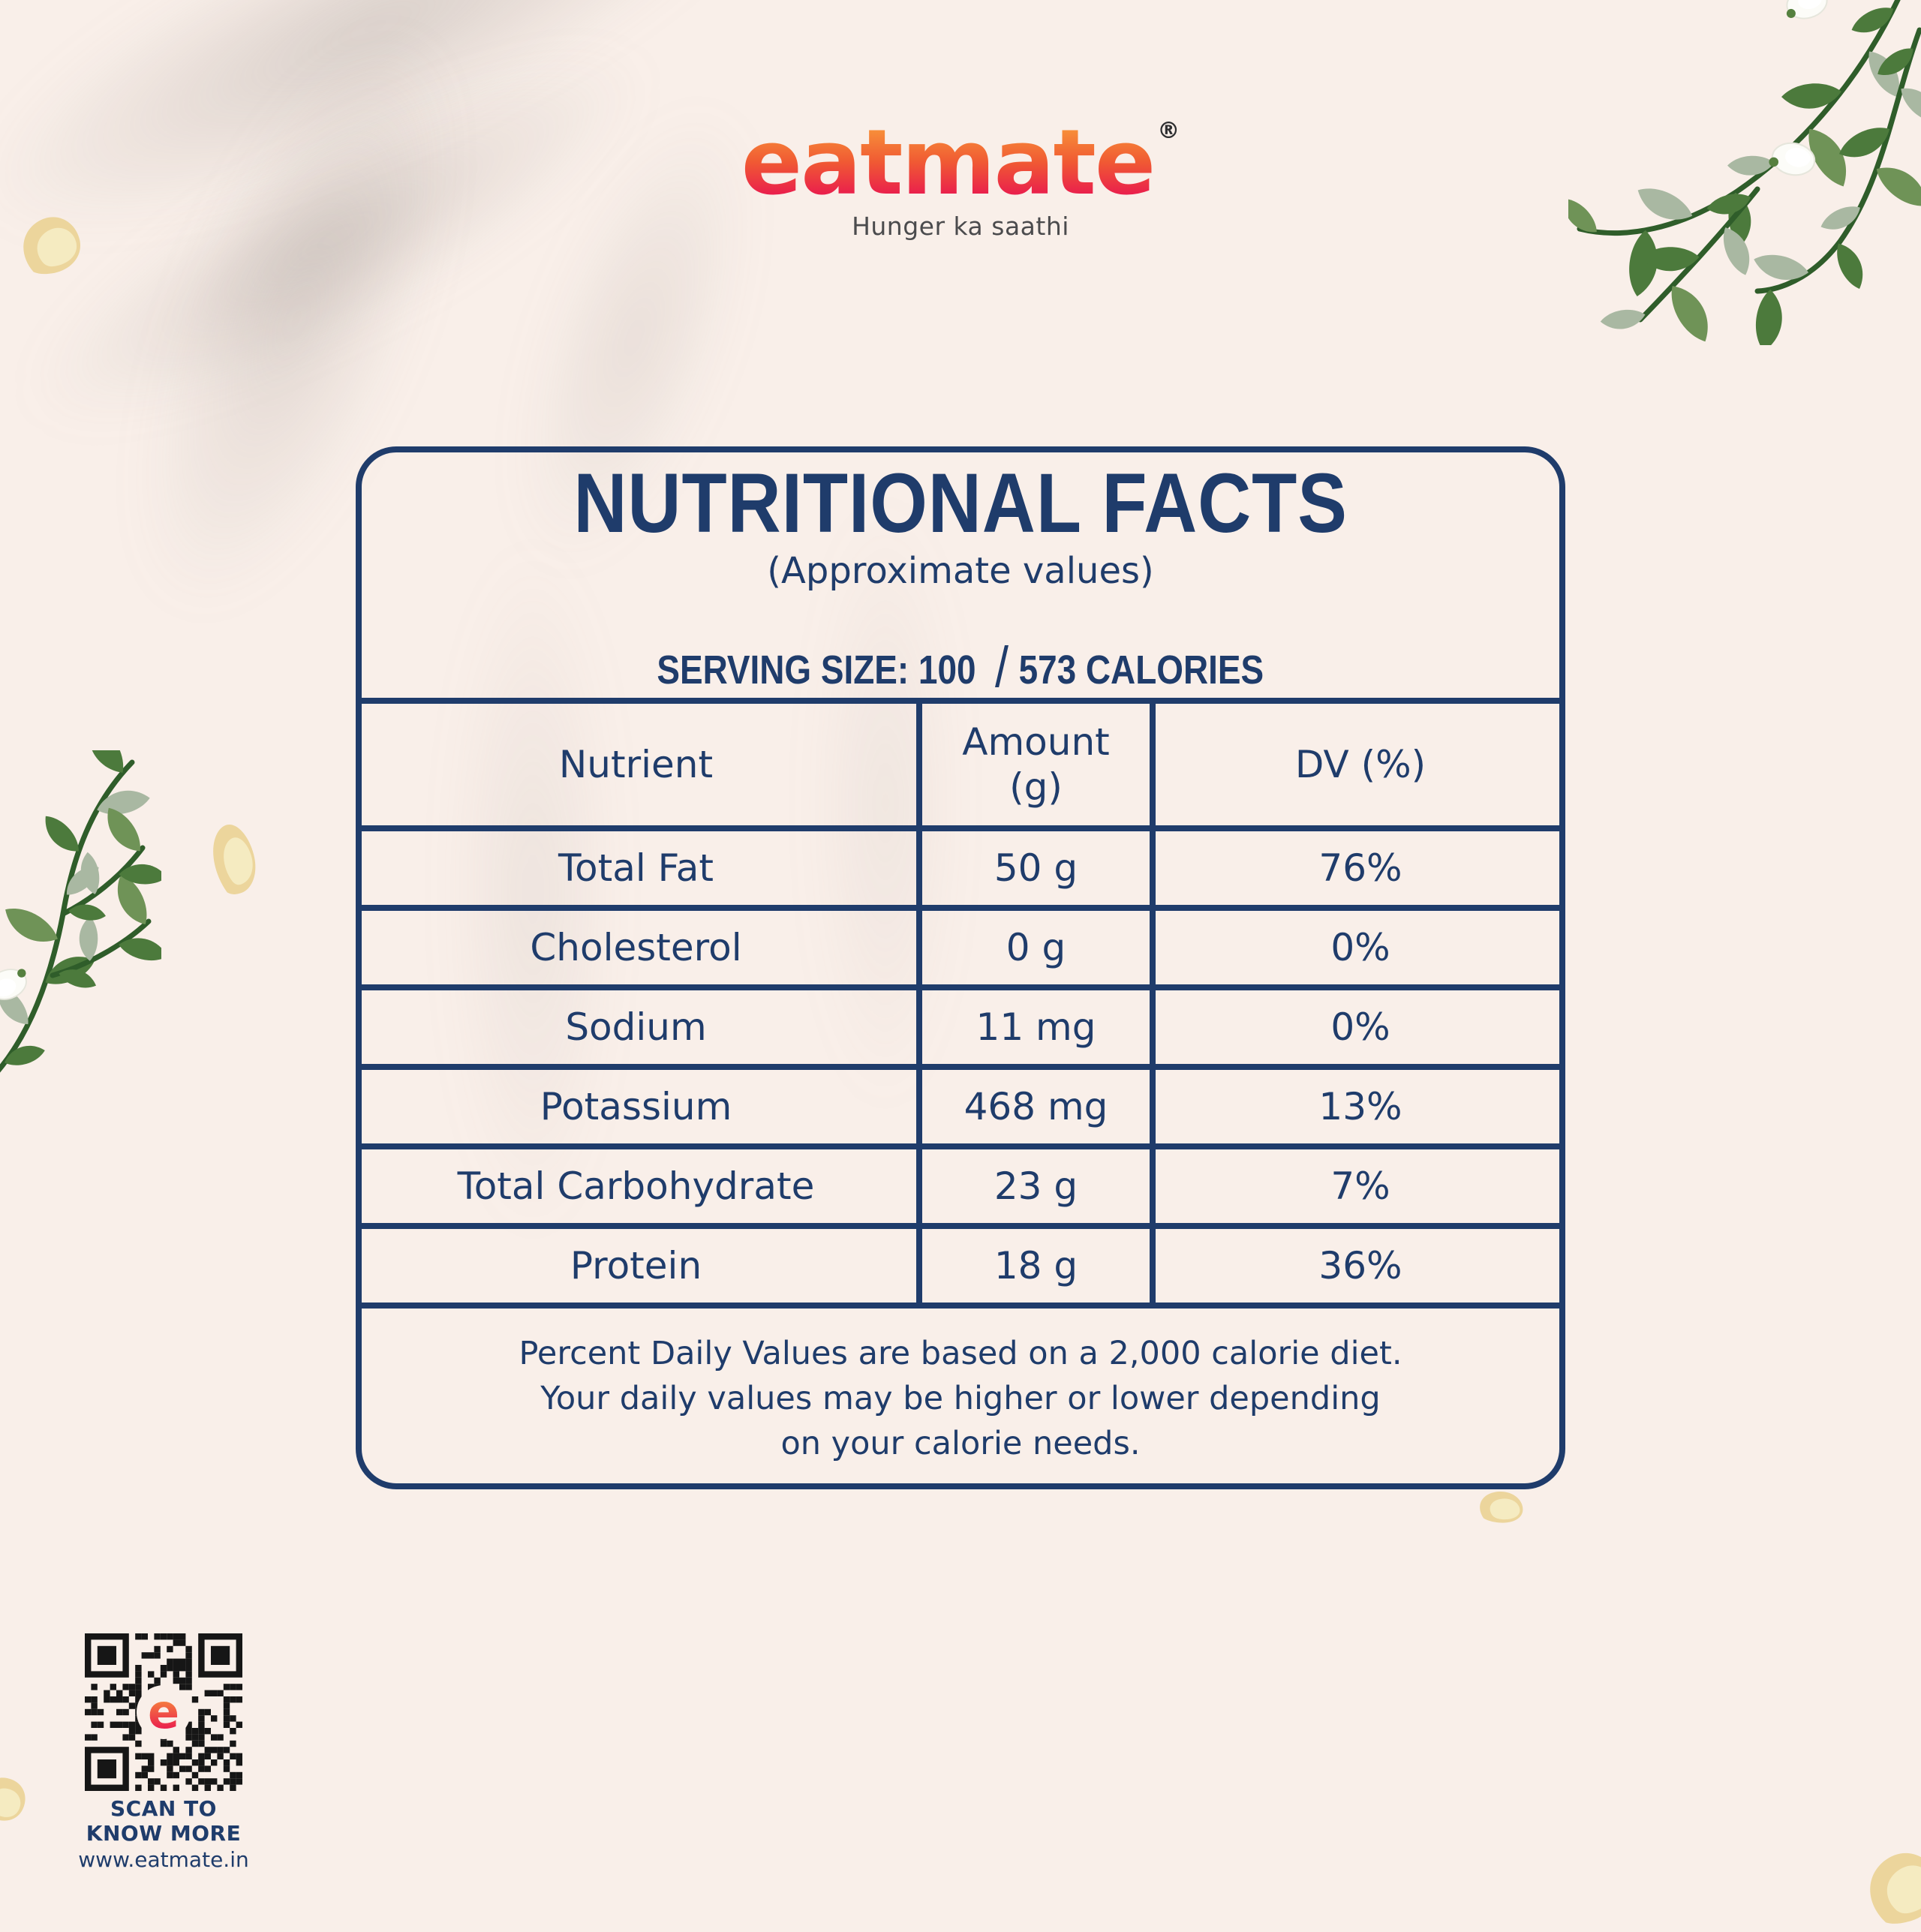 Image resolution: width=1921 pixels, height=1932 pixels. Describe the element at coordinates (1744, 173) in the screenshot. I see `vine-decoration-top-right` at that location.